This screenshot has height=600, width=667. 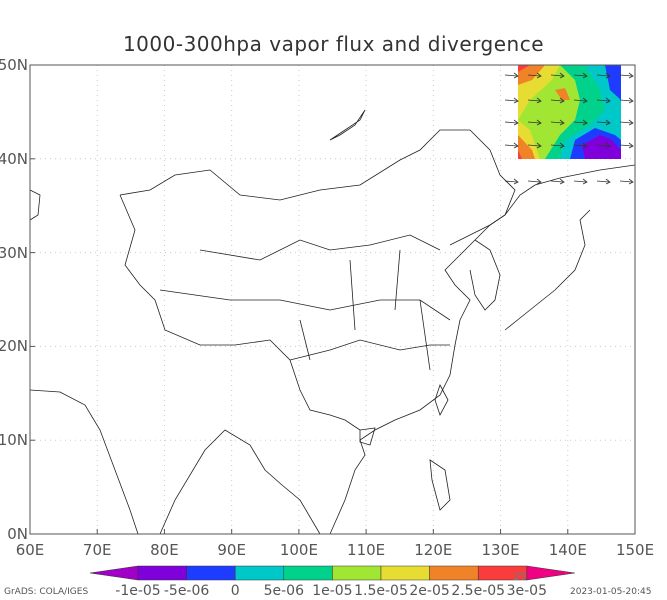 I want to click on colorbar-label: 2.5e-05, so click(x=478, y=591).